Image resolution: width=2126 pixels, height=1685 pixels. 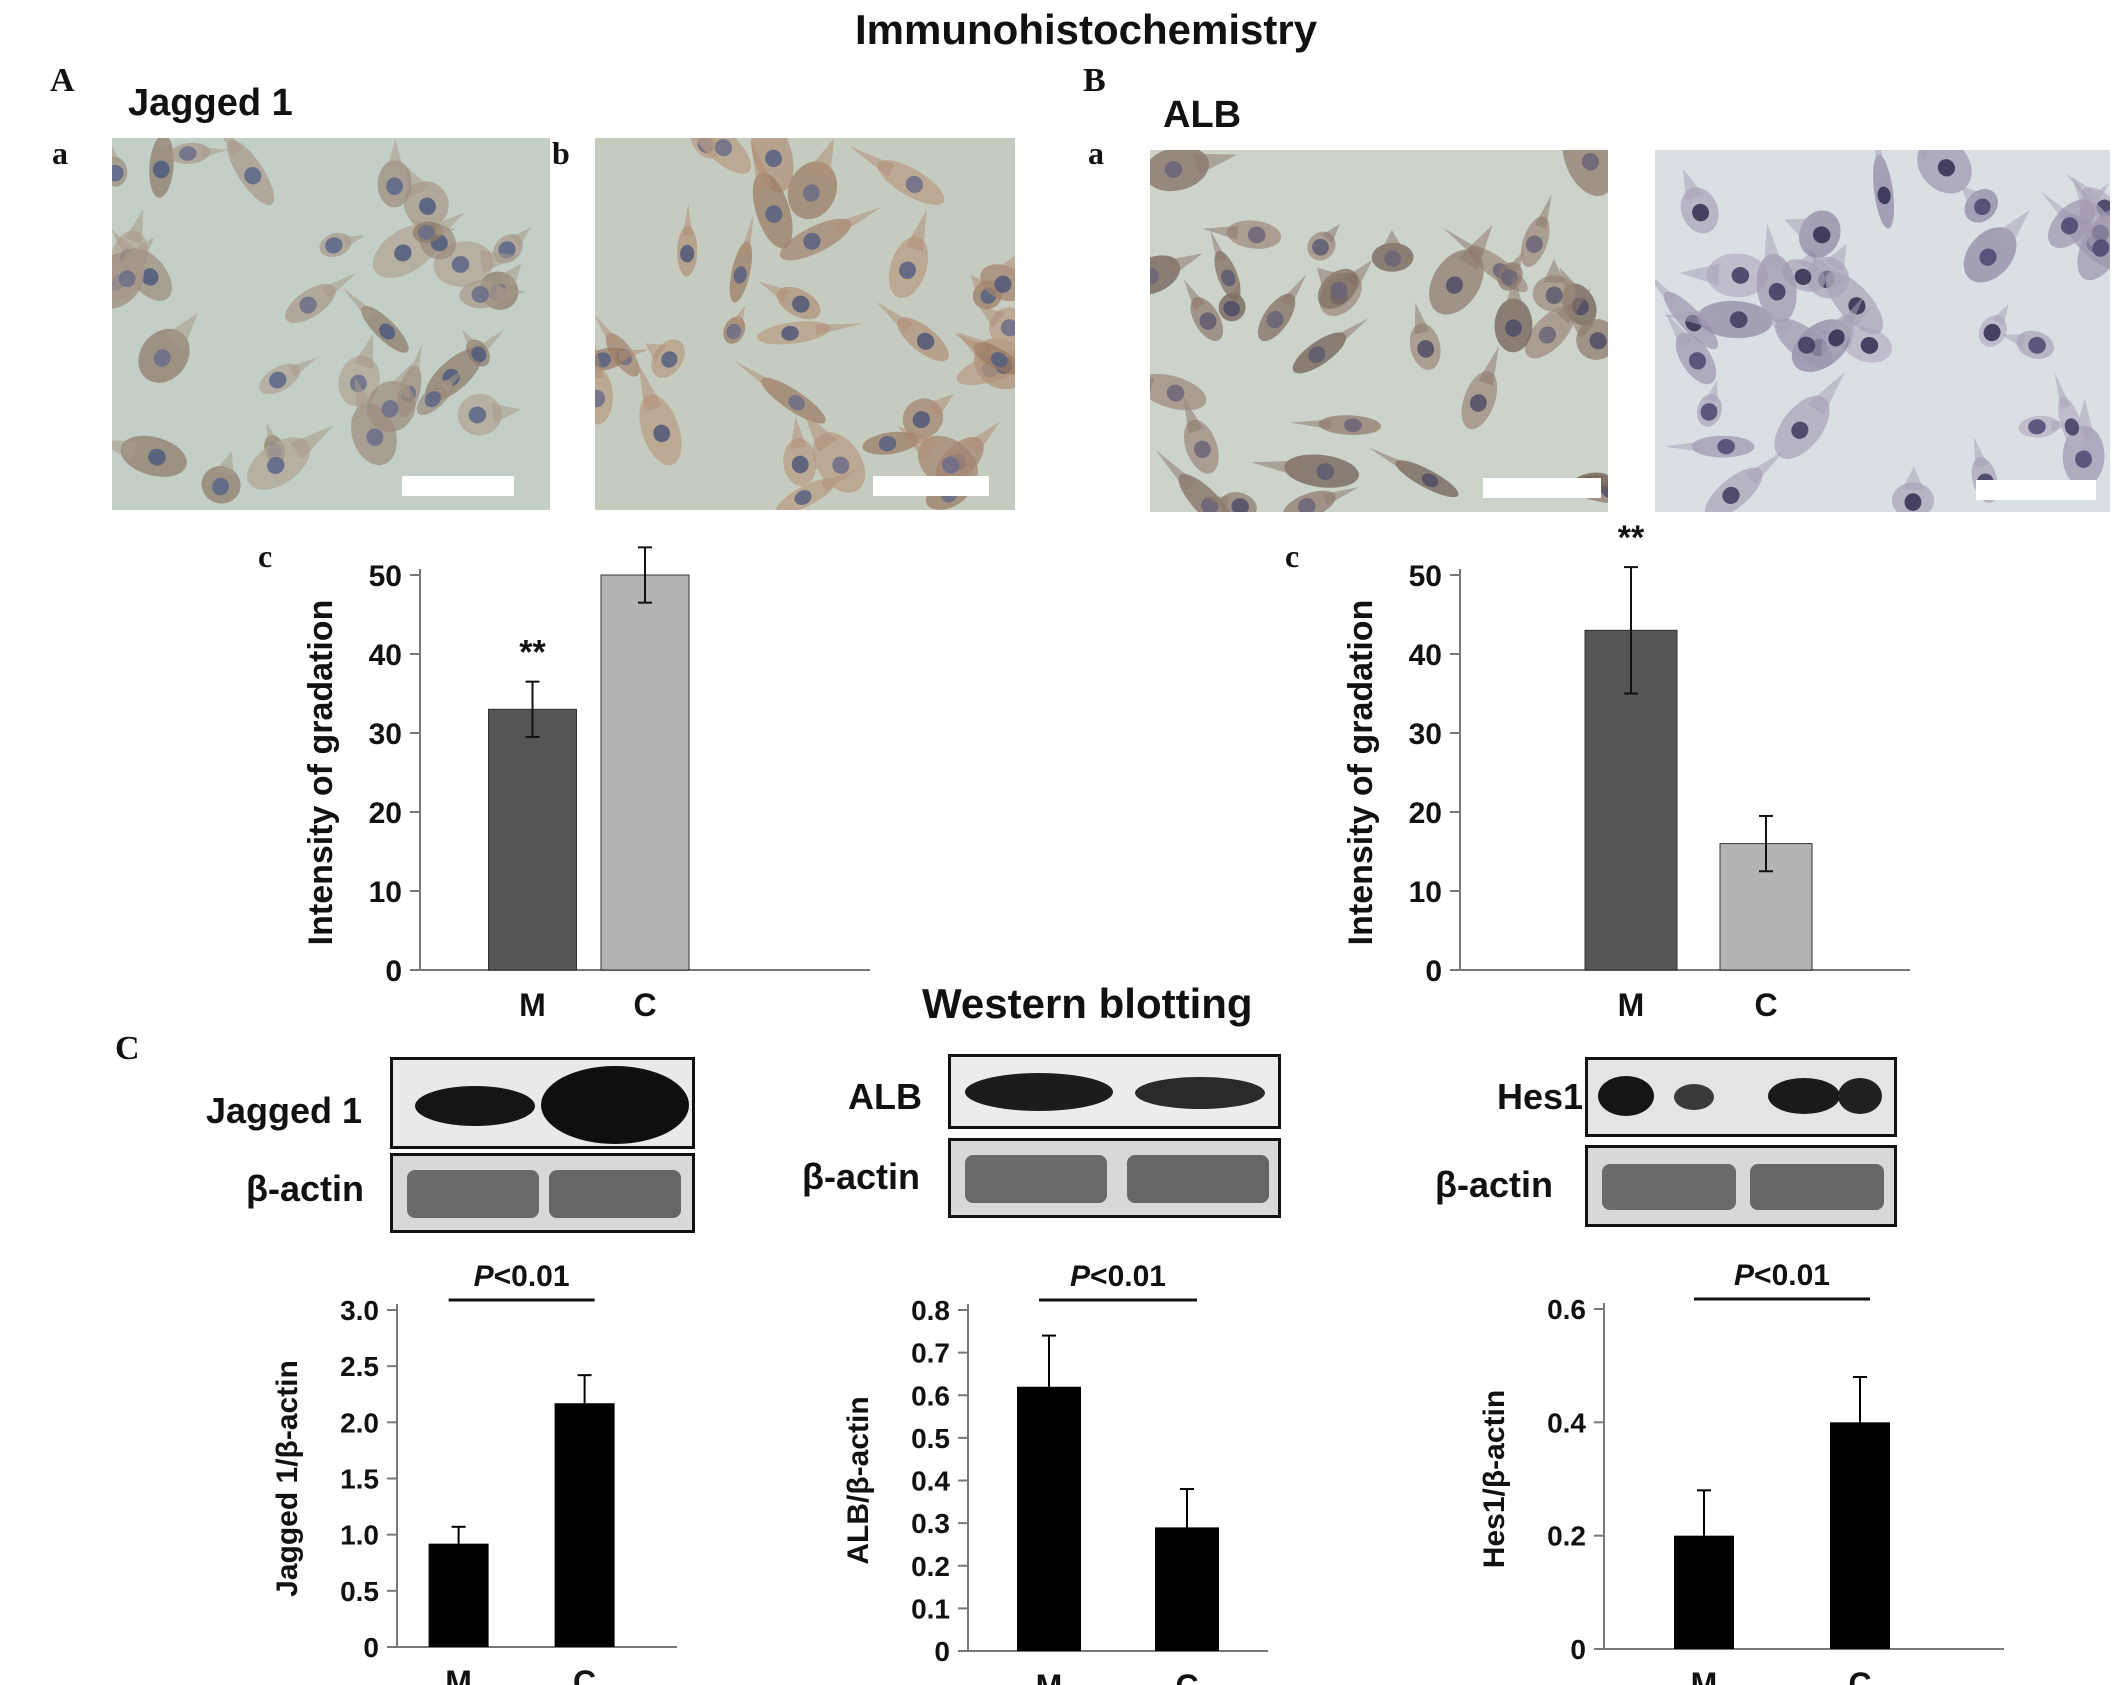 What do you see at coordinates (1765, 1005) in the screenshot?
I see `category-label-C: C` at bounding box center [1765, 1005].